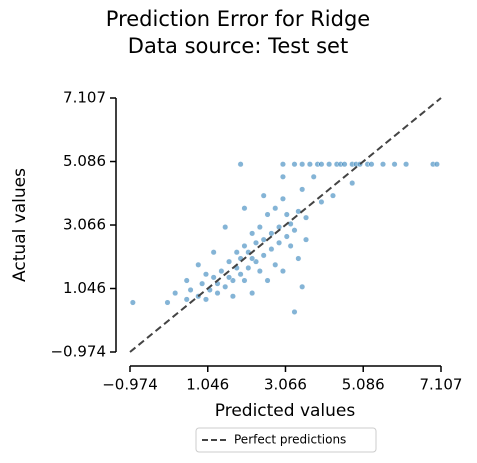 The height and width of the screenshot is (463, 477). What do you see at coordinates (285, 411) in the screenshot?
I see `x-axis-label: Predicted values` at bounding box center [285, 411].